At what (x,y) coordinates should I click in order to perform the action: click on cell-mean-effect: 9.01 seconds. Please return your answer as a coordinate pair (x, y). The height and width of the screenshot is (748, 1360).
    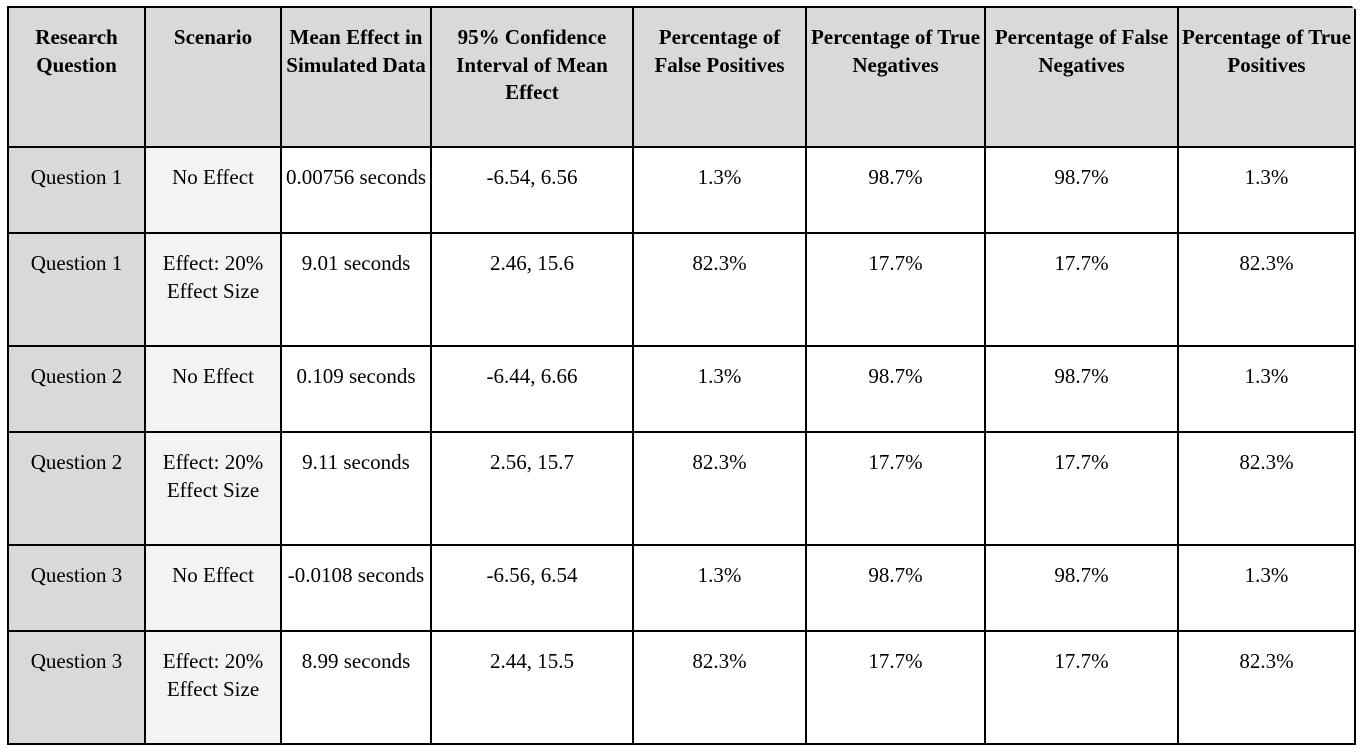
    Looking at the image, I should click on (356, 289).